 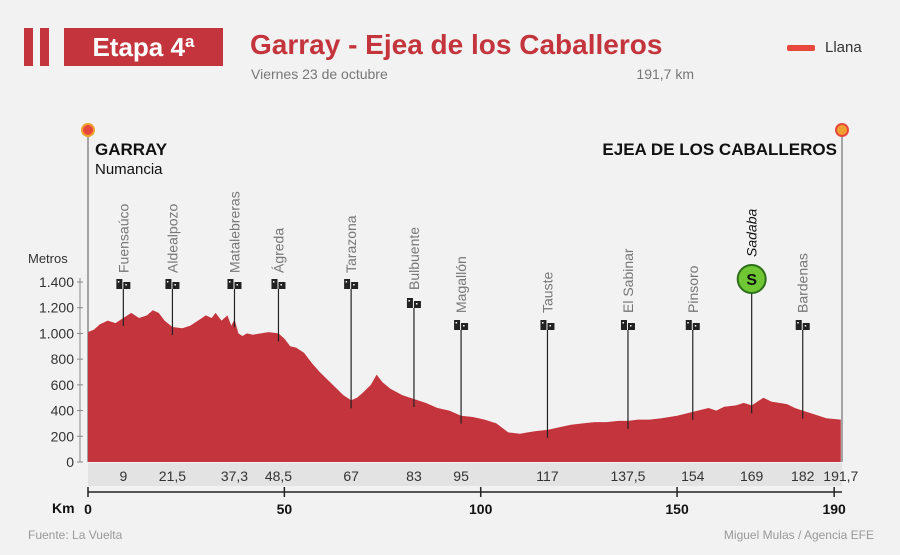 I want to click on km-label: 95, so click(x=461, y=476).